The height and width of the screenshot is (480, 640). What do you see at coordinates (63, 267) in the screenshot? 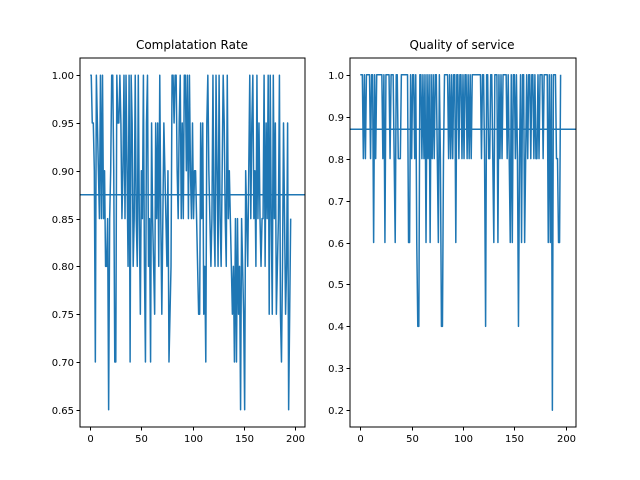
I see `y-tick-label: 0.80` at bounding box center [63, 267].